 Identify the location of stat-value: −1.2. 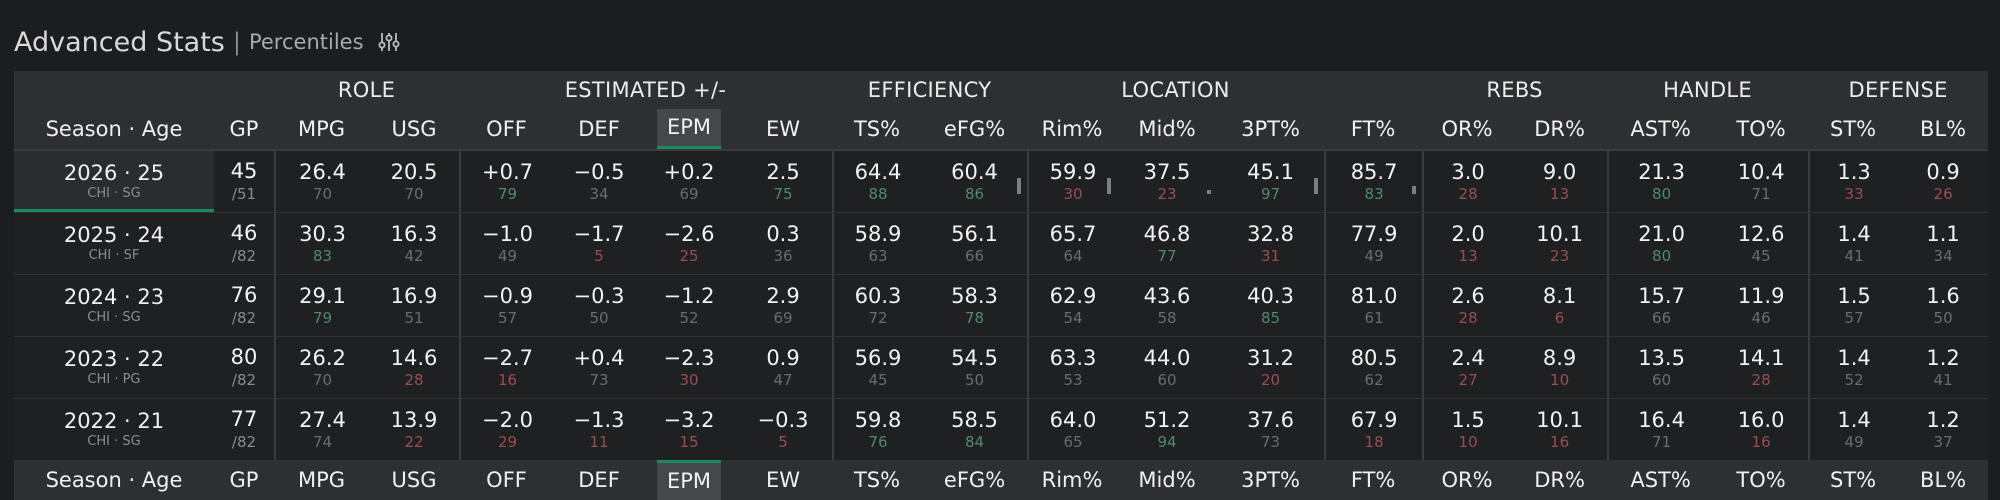
(689, 295).